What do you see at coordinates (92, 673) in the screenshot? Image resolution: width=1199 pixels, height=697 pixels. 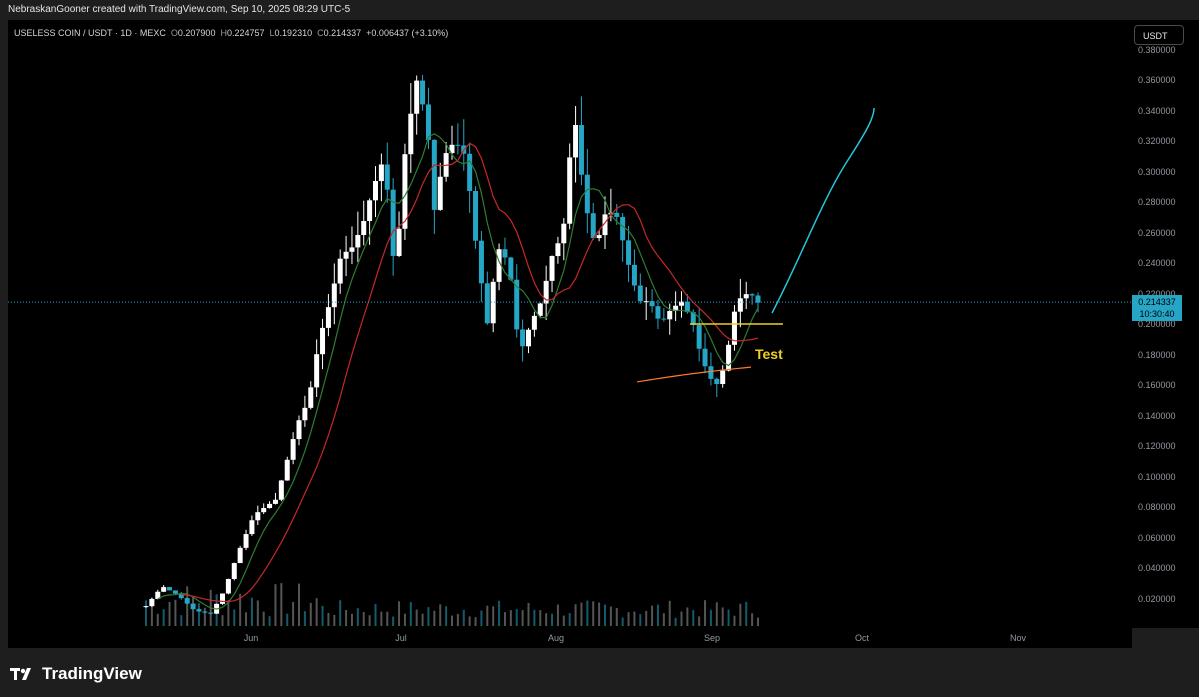 I see `tradingview-logo-text: TradingView` at bounding box center [92, 673].